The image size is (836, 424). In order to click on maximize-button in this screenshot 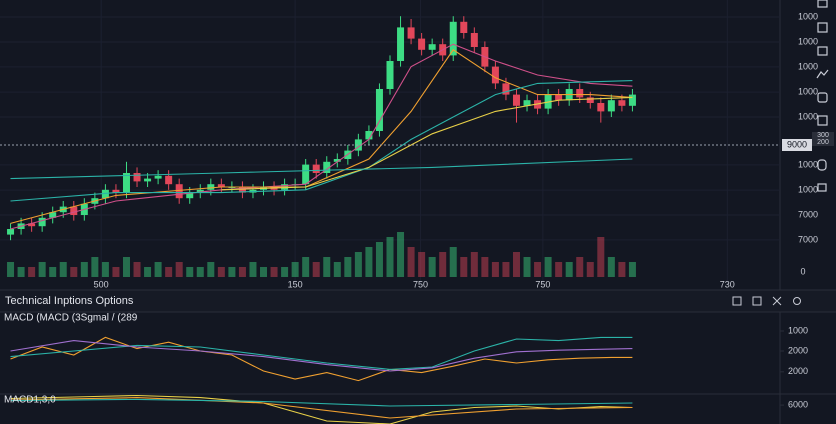, I will do `click(757, 301)`.